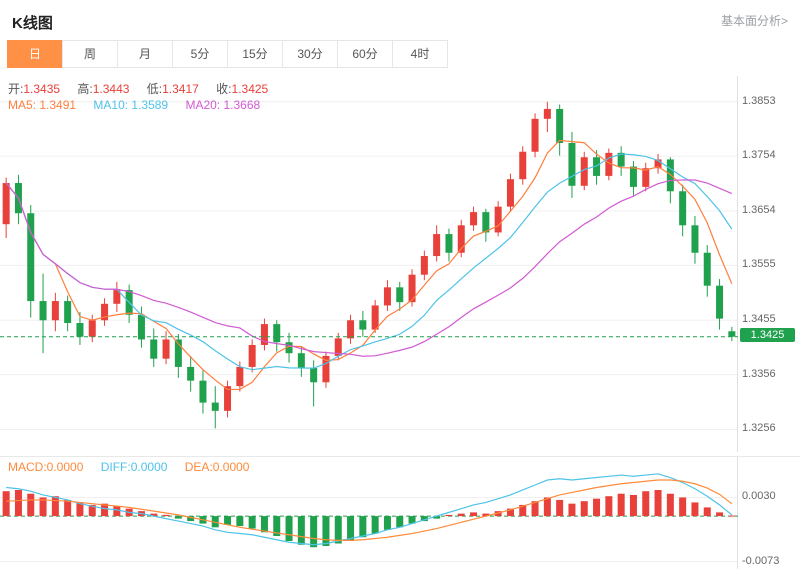  I want to click on period-tab-4时: 4时, so click(420, 54).